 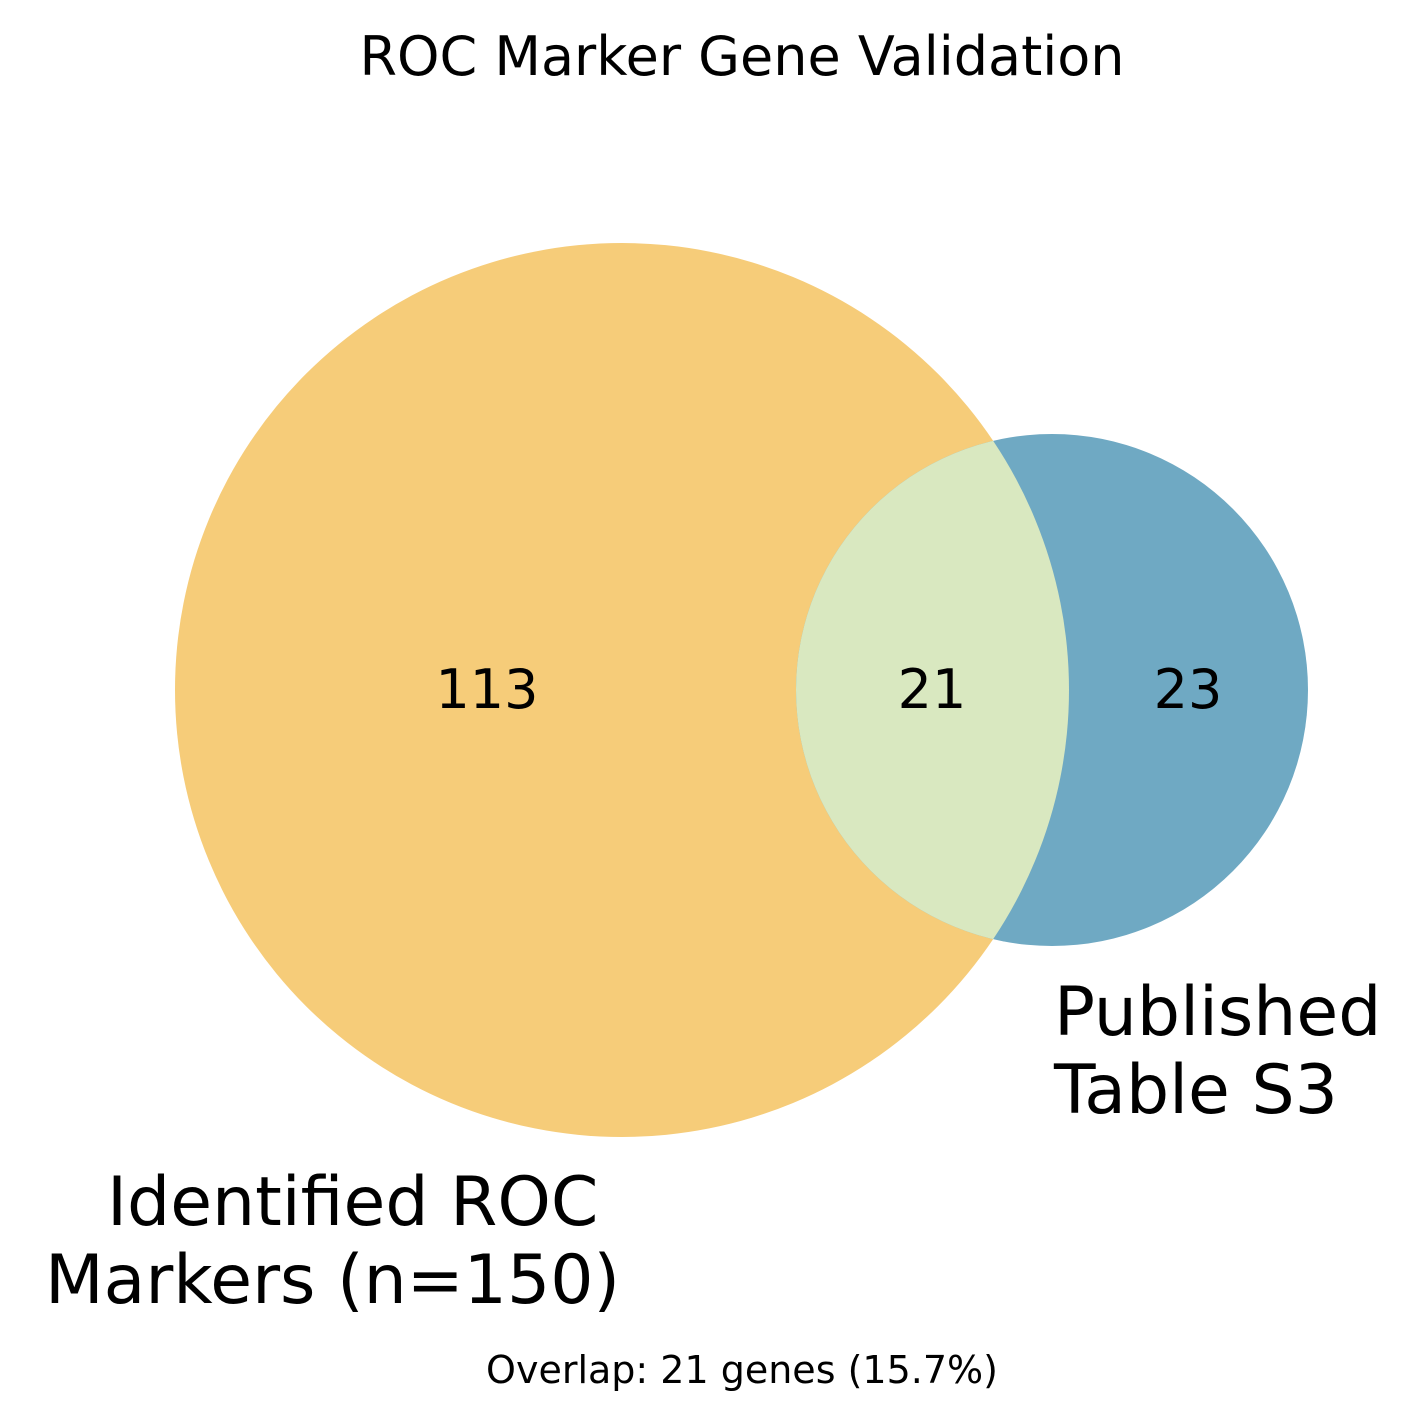 I want to click on diagram-title: ROC Marker Gene Validation, so click(x=741, y=56).